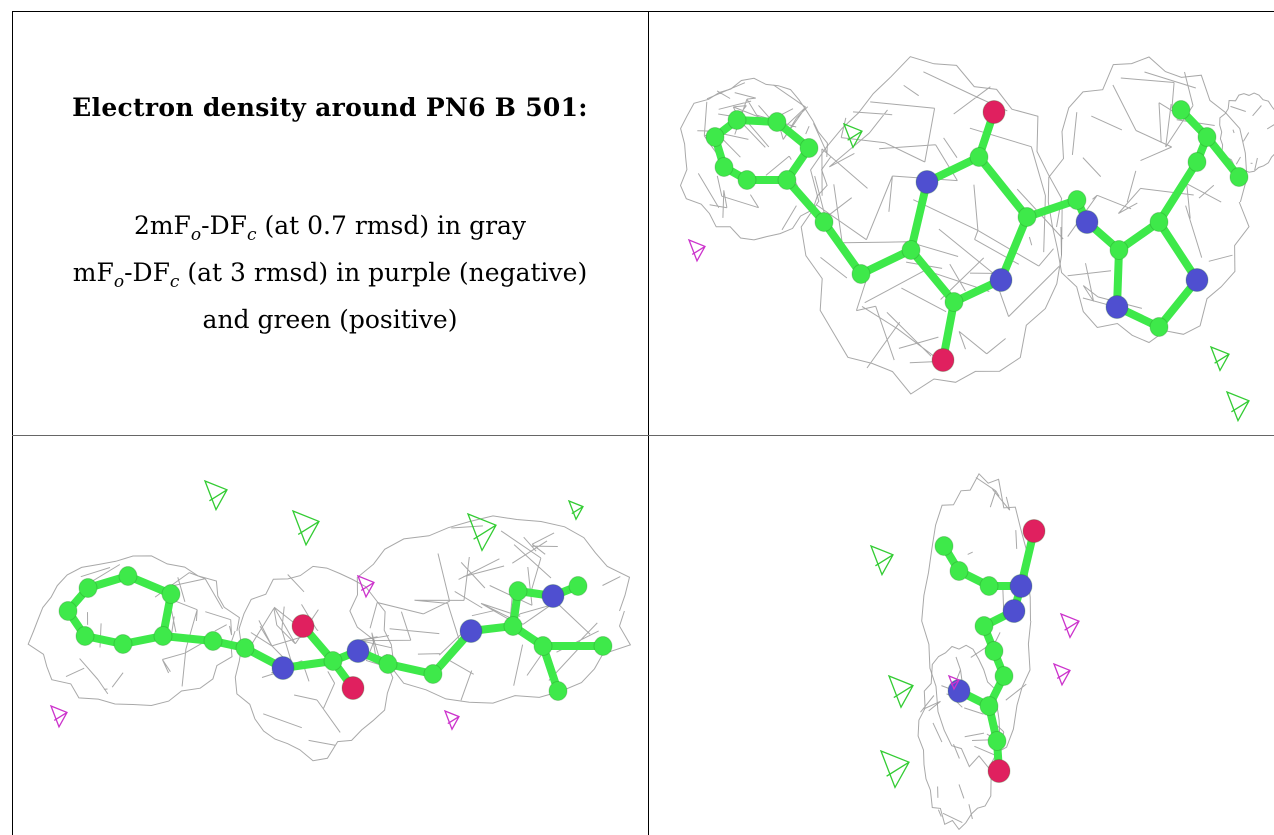  What do you see at coordinates (648, 423) in the screenshot?
I see `center-divider` at bounding box center [648, 423].